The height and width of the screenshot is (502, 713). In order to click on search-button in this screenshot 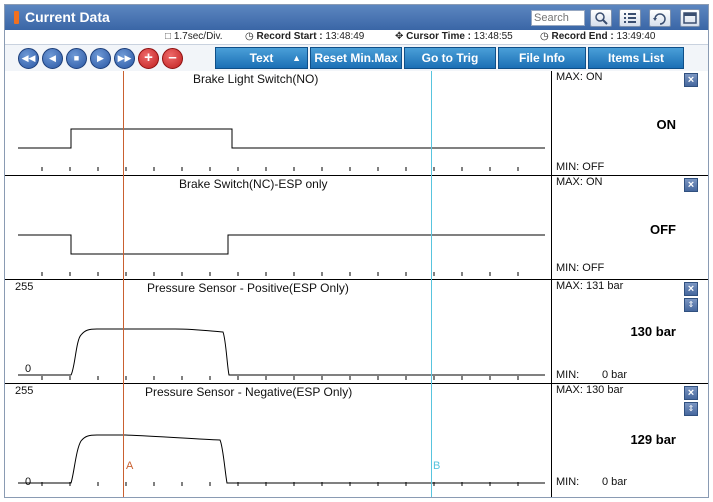, I will do `click(601, 18)`.